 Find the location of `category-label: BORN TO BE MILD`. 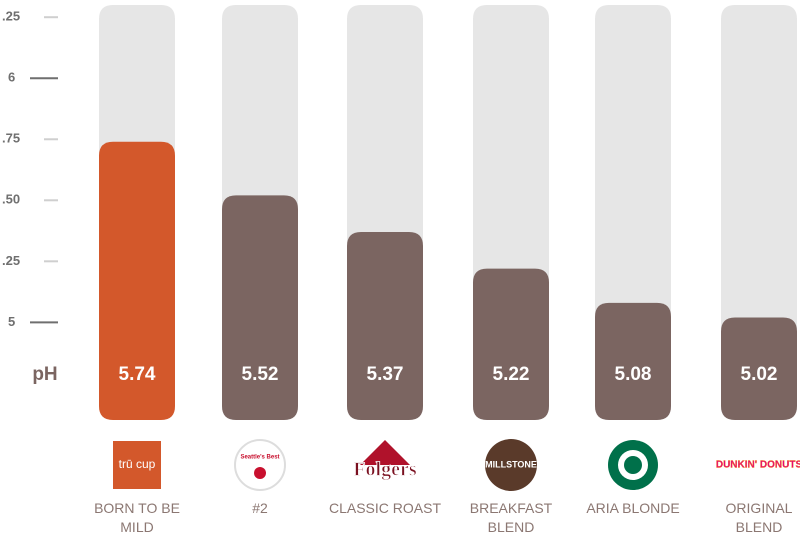

category-label: BORN TO BE MILD is located at coordinates (137, 517).